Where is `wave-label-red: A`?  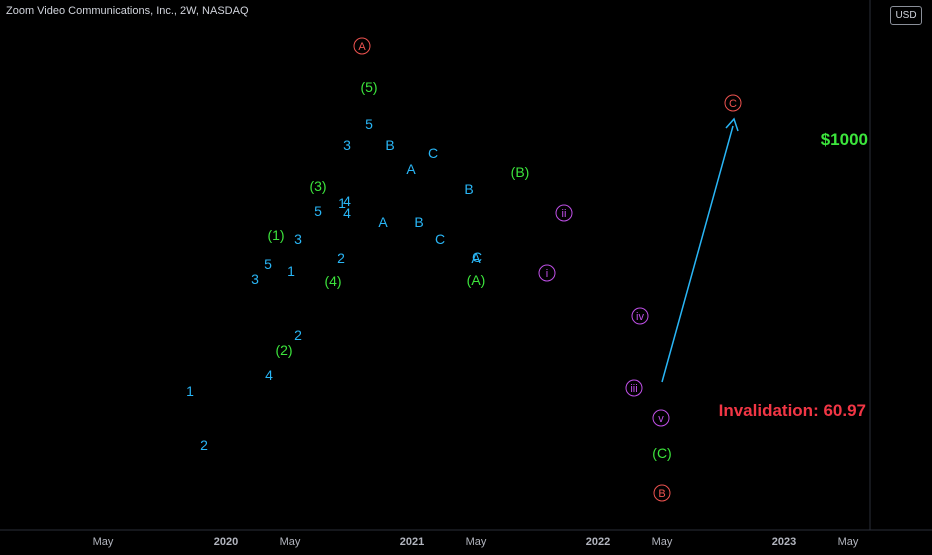 wave-label-red: A is located at coordinates (362, 47).